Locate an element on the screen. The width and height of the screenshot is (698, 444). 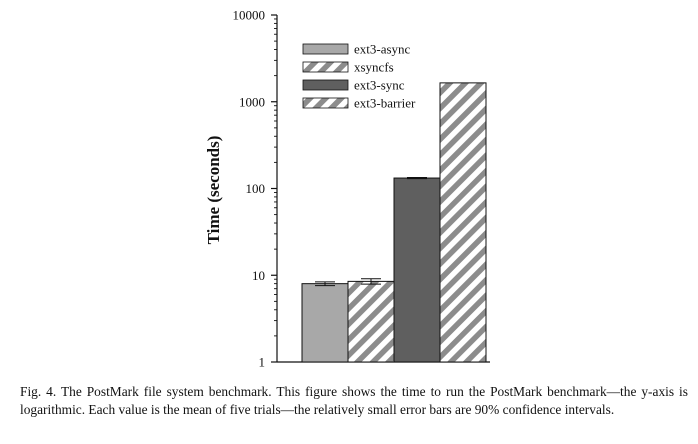
bar-ext3-barrier is located at coordinates (463, 222).